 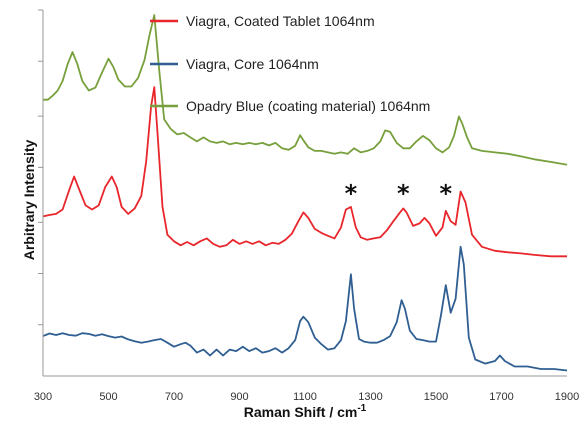 I want to click on x-tick-label: 900, so click(x=239, y=397).